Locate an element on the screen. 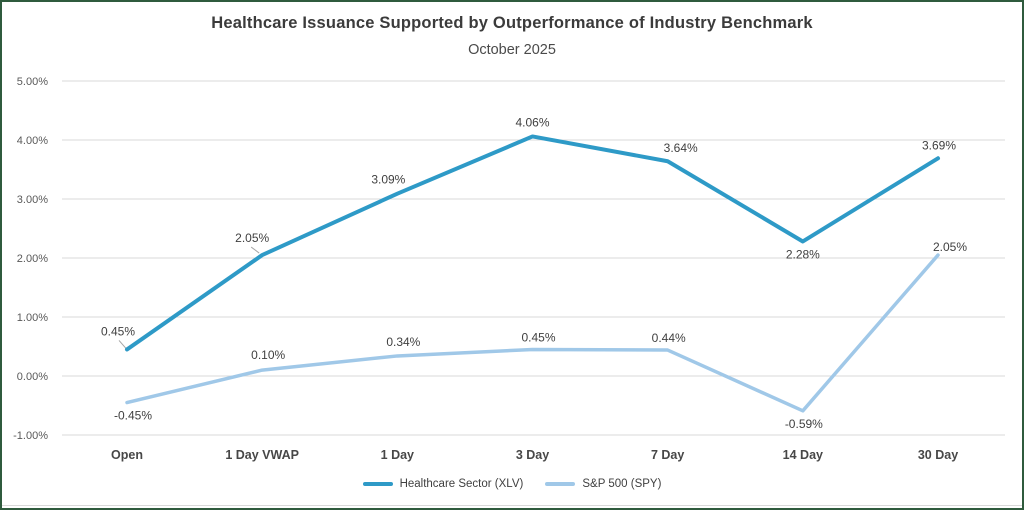 The image size is (1024, 510). data-label-spy-7: 2.05% is located at coordinates (950, 247).